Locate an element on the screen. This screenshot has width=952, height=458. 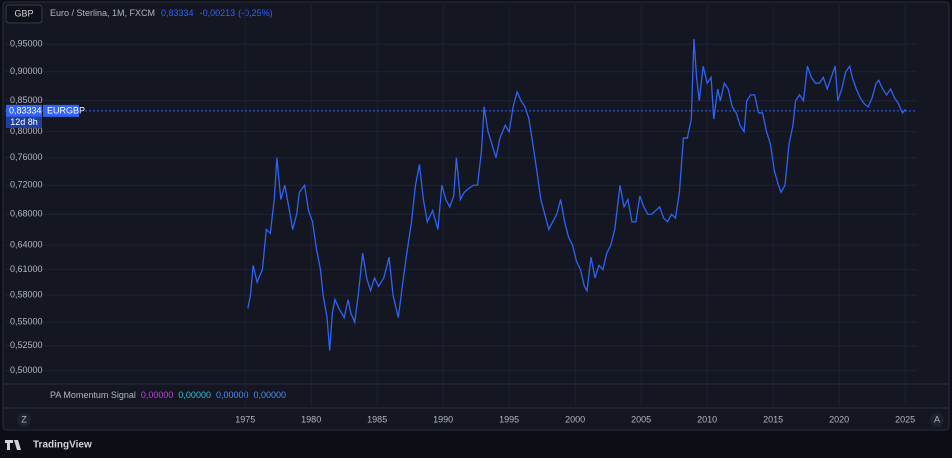
countdown-bg is located at coordinates (24, 122).